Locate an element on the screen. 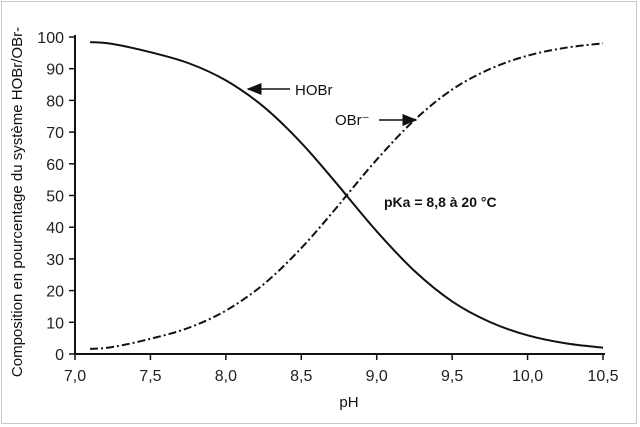  x-tick-label: 9,0 is located at coordinates (377, 376).